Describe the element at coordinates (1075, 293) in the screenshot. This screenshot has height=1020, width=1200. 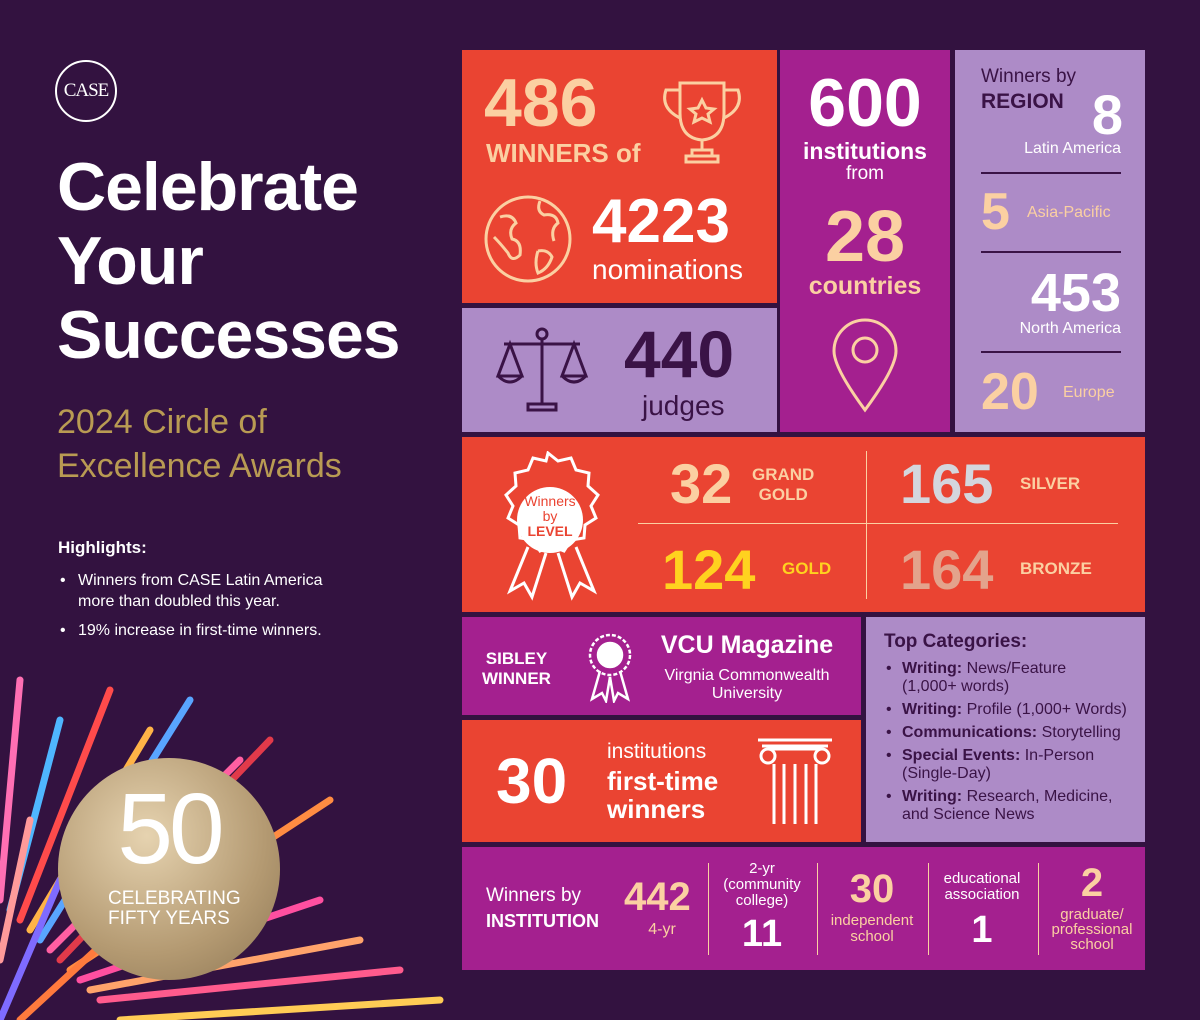
I see `region-value: 453` at that location.